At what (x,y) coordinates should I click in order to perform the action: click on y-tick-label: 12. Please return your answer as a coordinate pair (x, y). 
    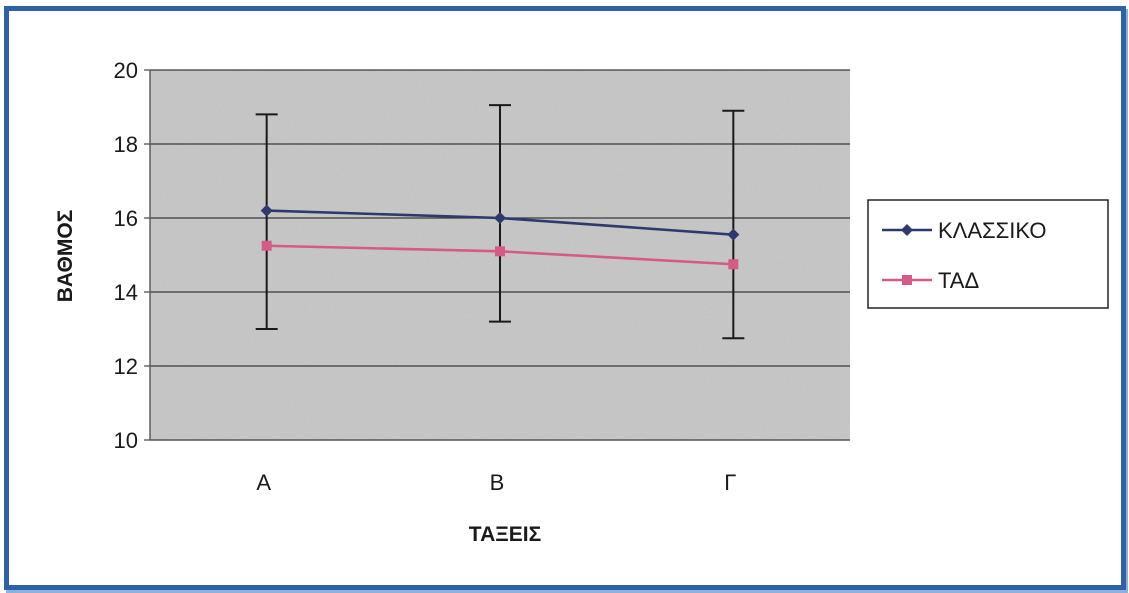
    Looking at the image, I should click on (126, 366).